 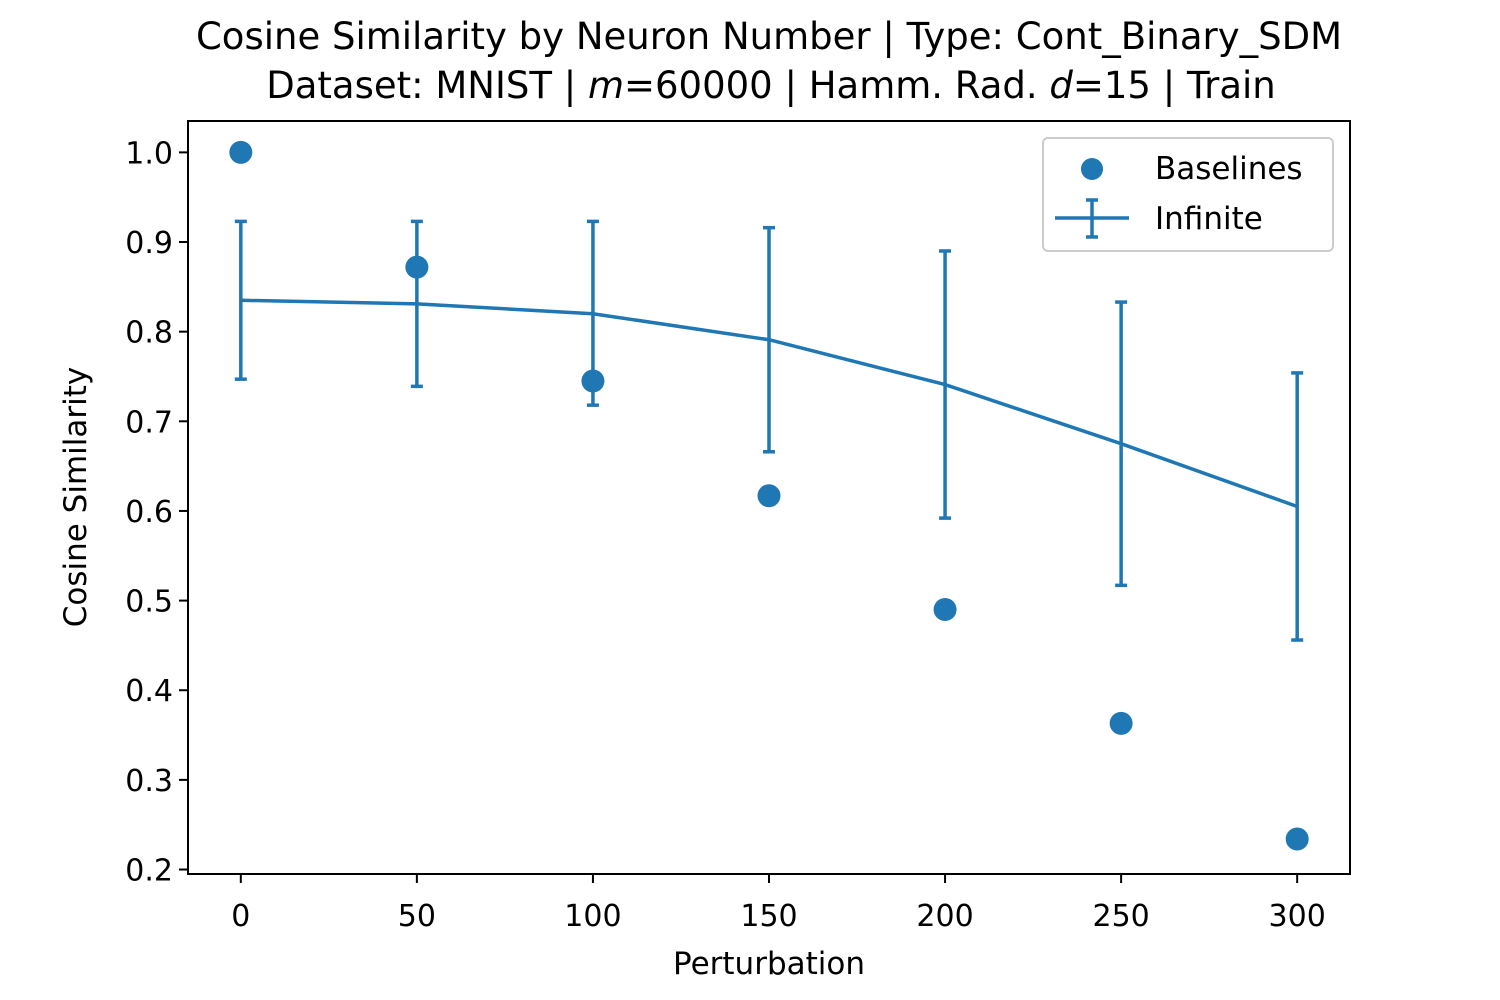 I want to click on legend-baselines-marker, so click(x=1092, y=169).